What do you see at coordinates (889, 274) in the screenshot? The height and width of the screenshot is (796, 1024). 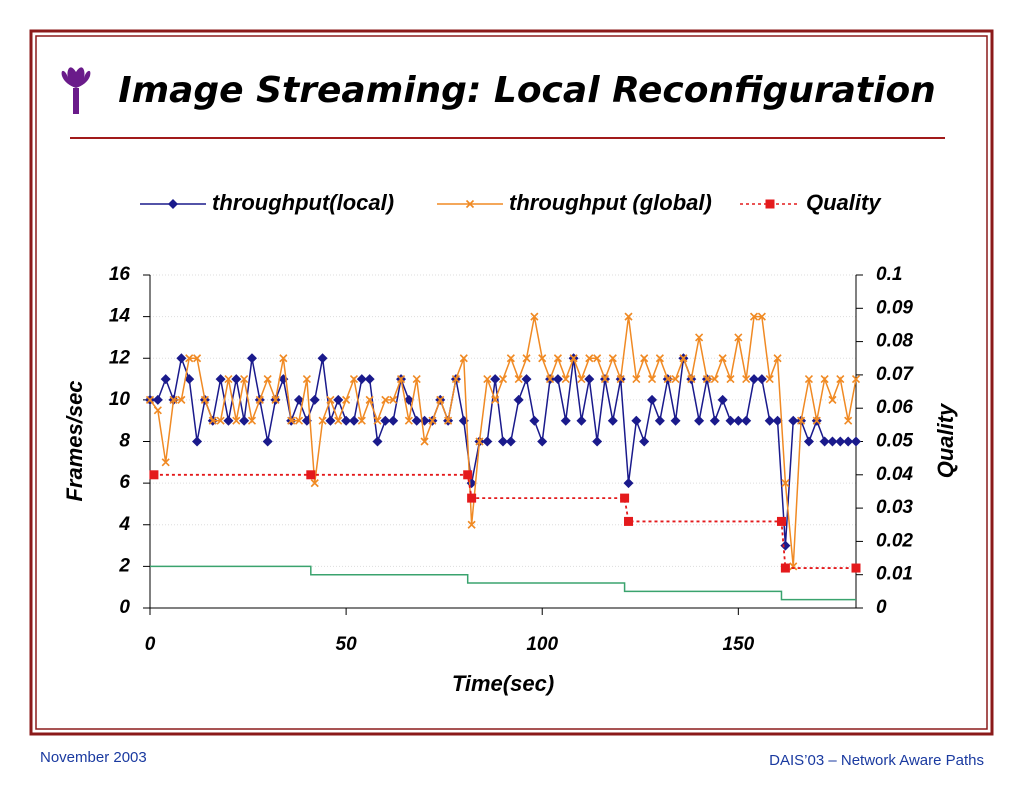 I see `y2-tick-label: 0.1` at bounding box center [889, 274].